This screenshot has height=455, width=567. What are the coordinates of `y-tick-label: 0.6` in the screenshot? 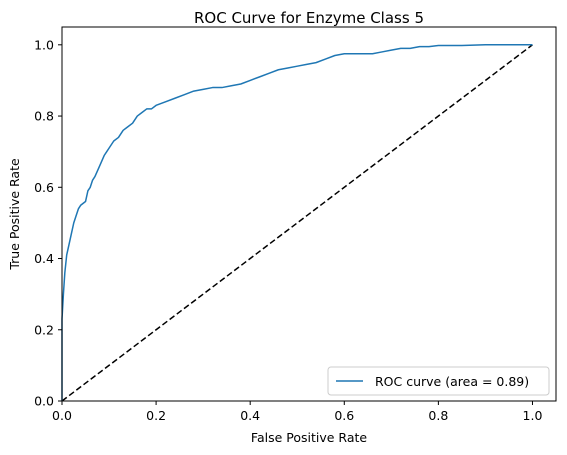 It's located at (44, 187).